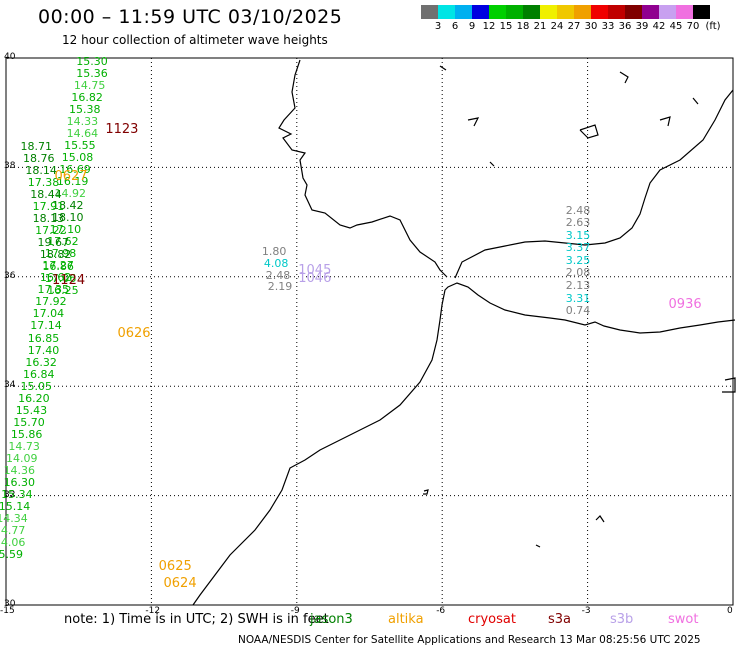 The width and height of the screenshot is (740, 650). I want to click on wave-height-value: 3.25, so click(578, 260).